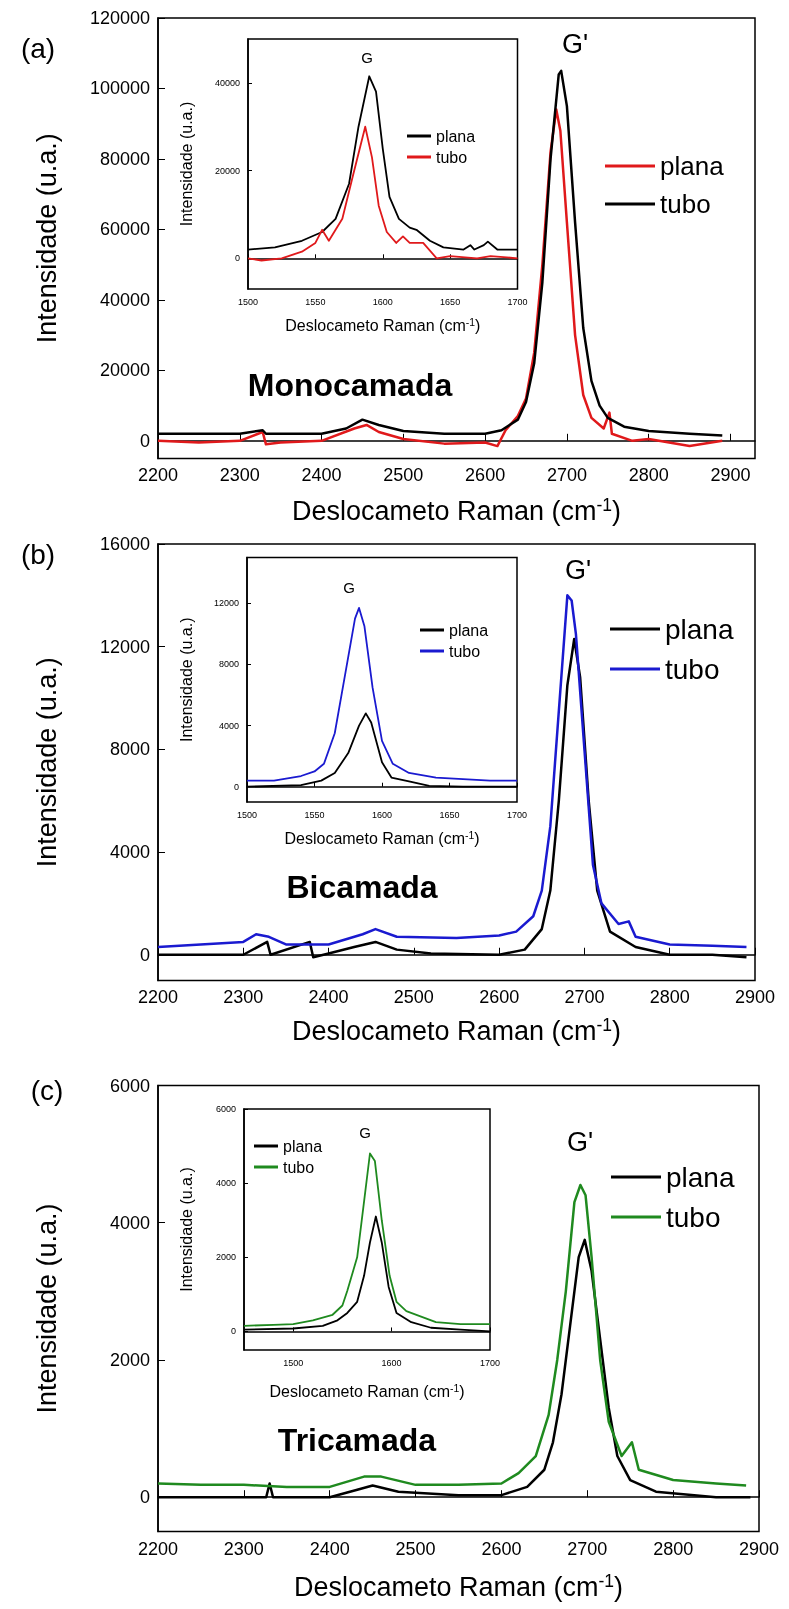  What do you see at coordinates (47, 1090) in the screenshot?
I see `text: (c)` at bounding box center [47, 1090].